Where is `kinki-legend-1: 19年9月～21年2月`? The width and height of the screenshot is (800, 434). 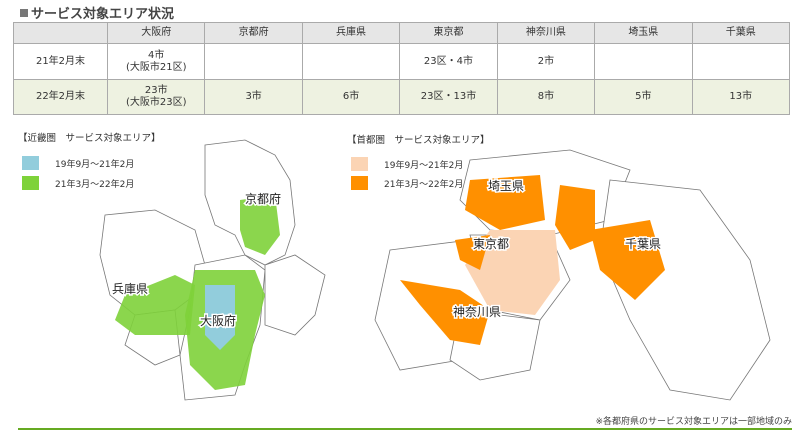
kinki-legend-1: 19年9月～21年2月 is located at coordinates (78, 163).